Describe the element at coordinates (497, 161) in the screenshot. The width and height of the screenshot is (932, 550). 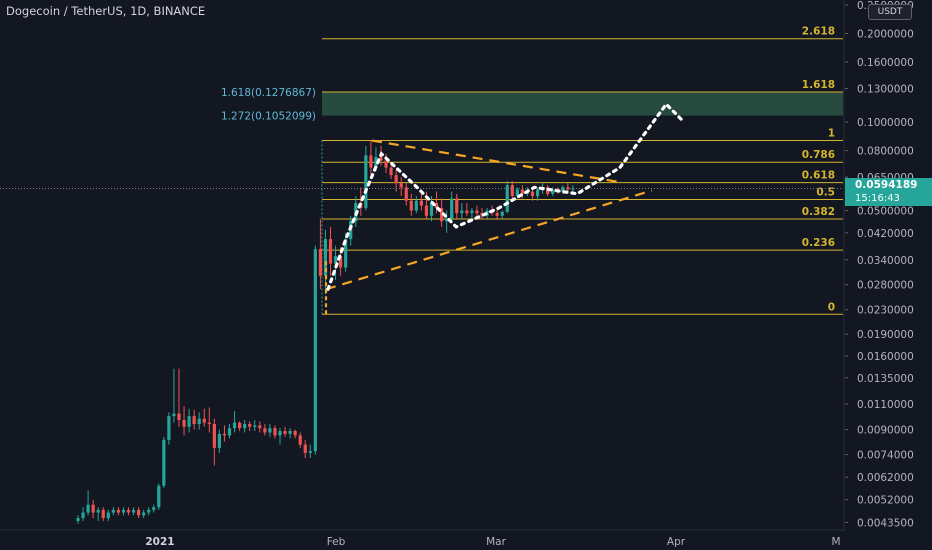
I see `triangle-upper-line` at that location.